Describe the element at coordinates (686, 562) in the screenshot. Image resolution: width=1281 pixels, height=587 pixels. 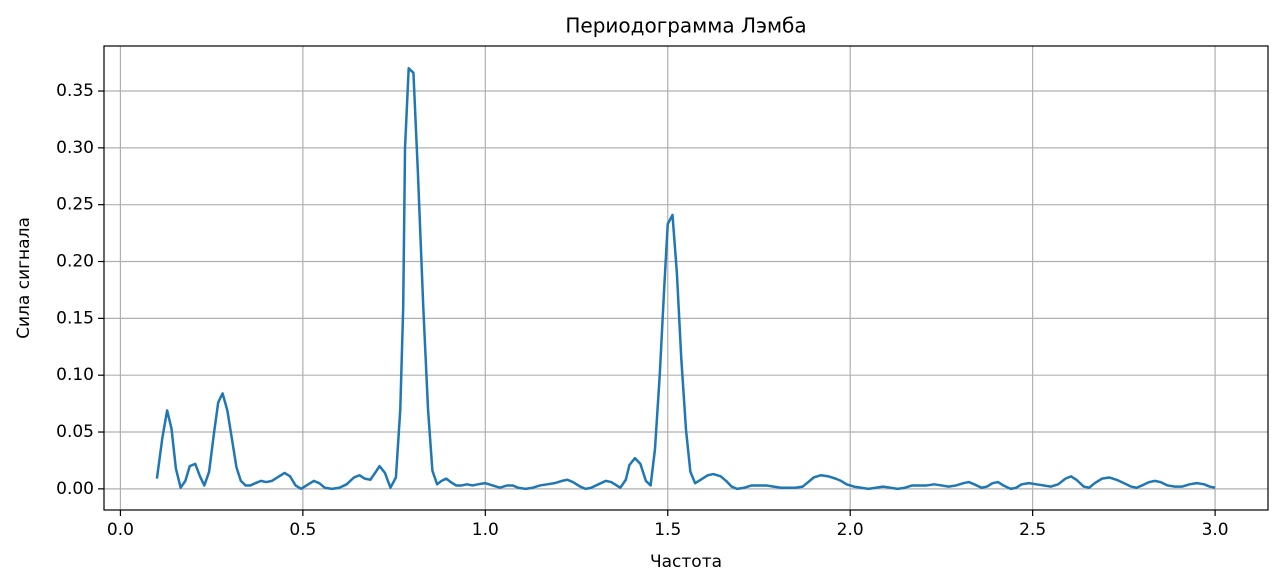
I see `x-axis-label: Частота` at that location.